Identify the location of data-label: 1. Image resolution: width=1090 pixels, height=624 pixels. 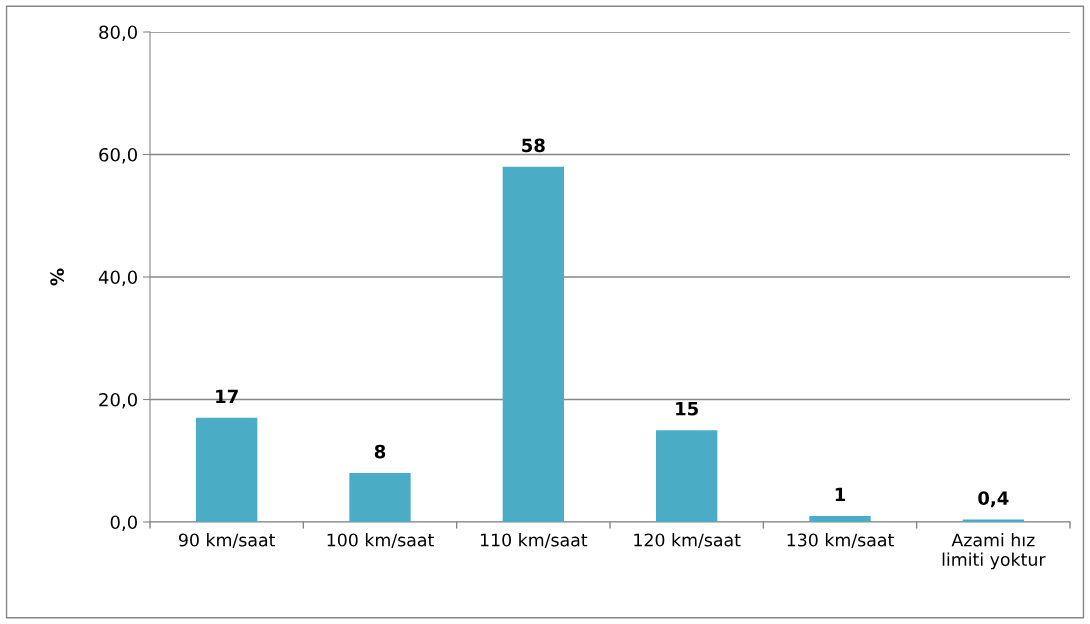
(840, 494).